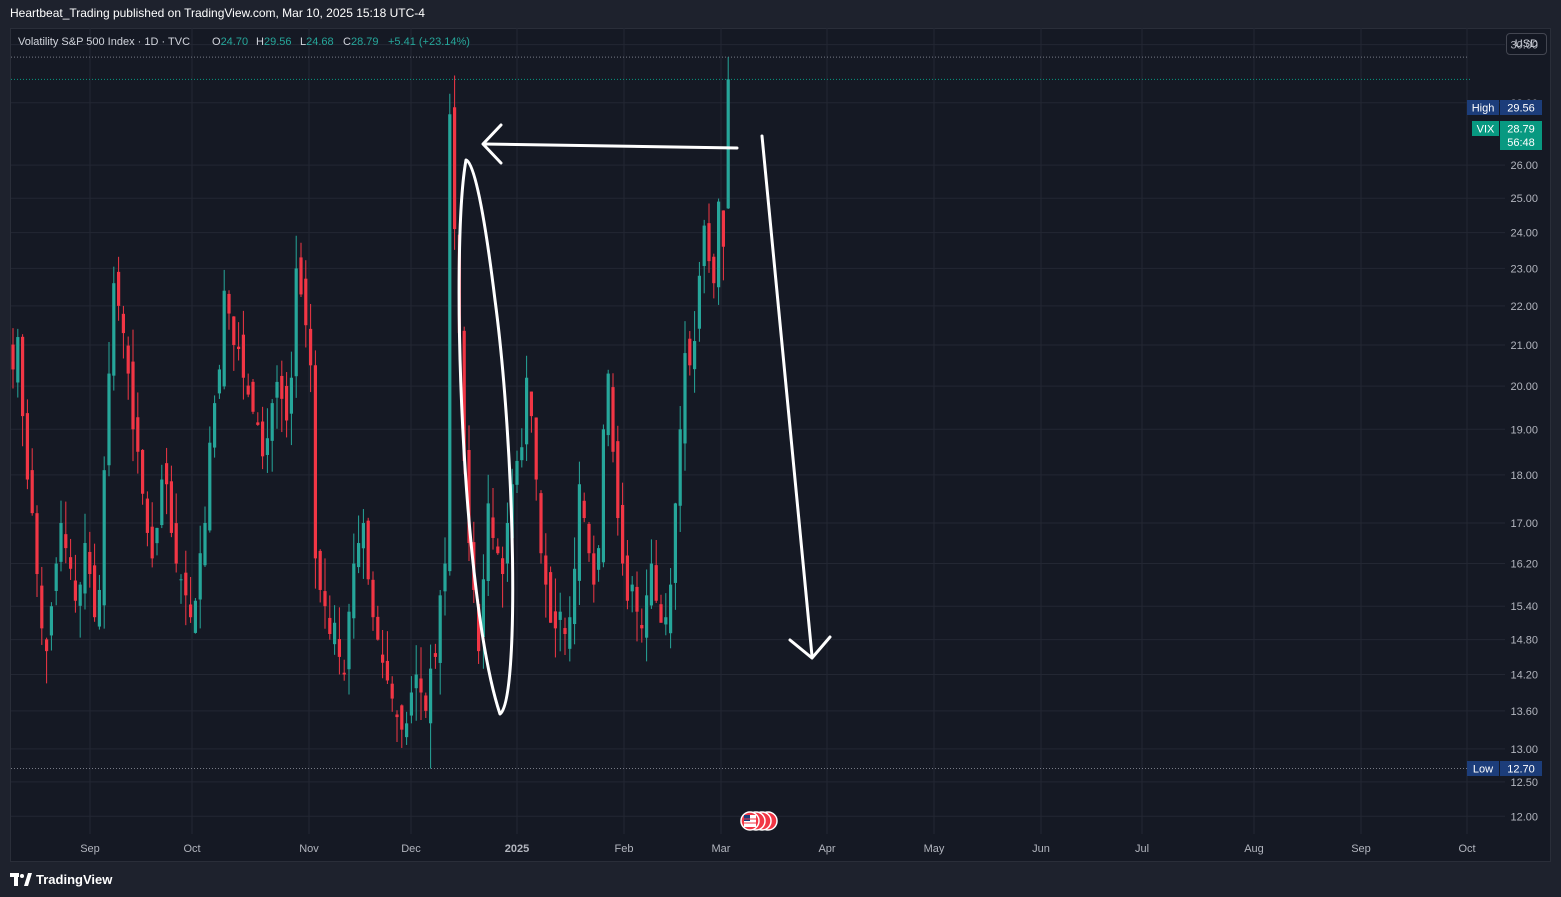 The width and height of the screenshot is (1561, 897). I want to click on currency-button: USD, so click(1526, 44).